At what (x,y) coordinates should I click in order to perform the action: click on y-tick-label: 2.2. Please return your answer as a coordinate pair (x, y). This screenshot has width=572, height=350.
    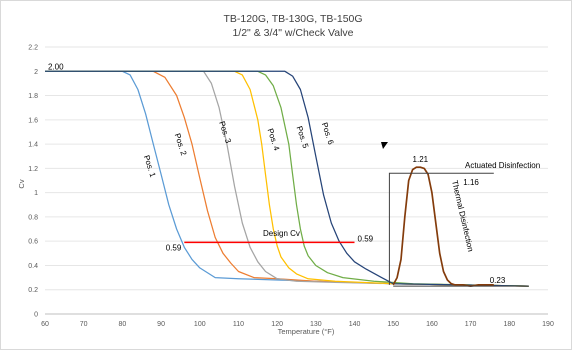
    Looking at the image, I should click on (33, 48).